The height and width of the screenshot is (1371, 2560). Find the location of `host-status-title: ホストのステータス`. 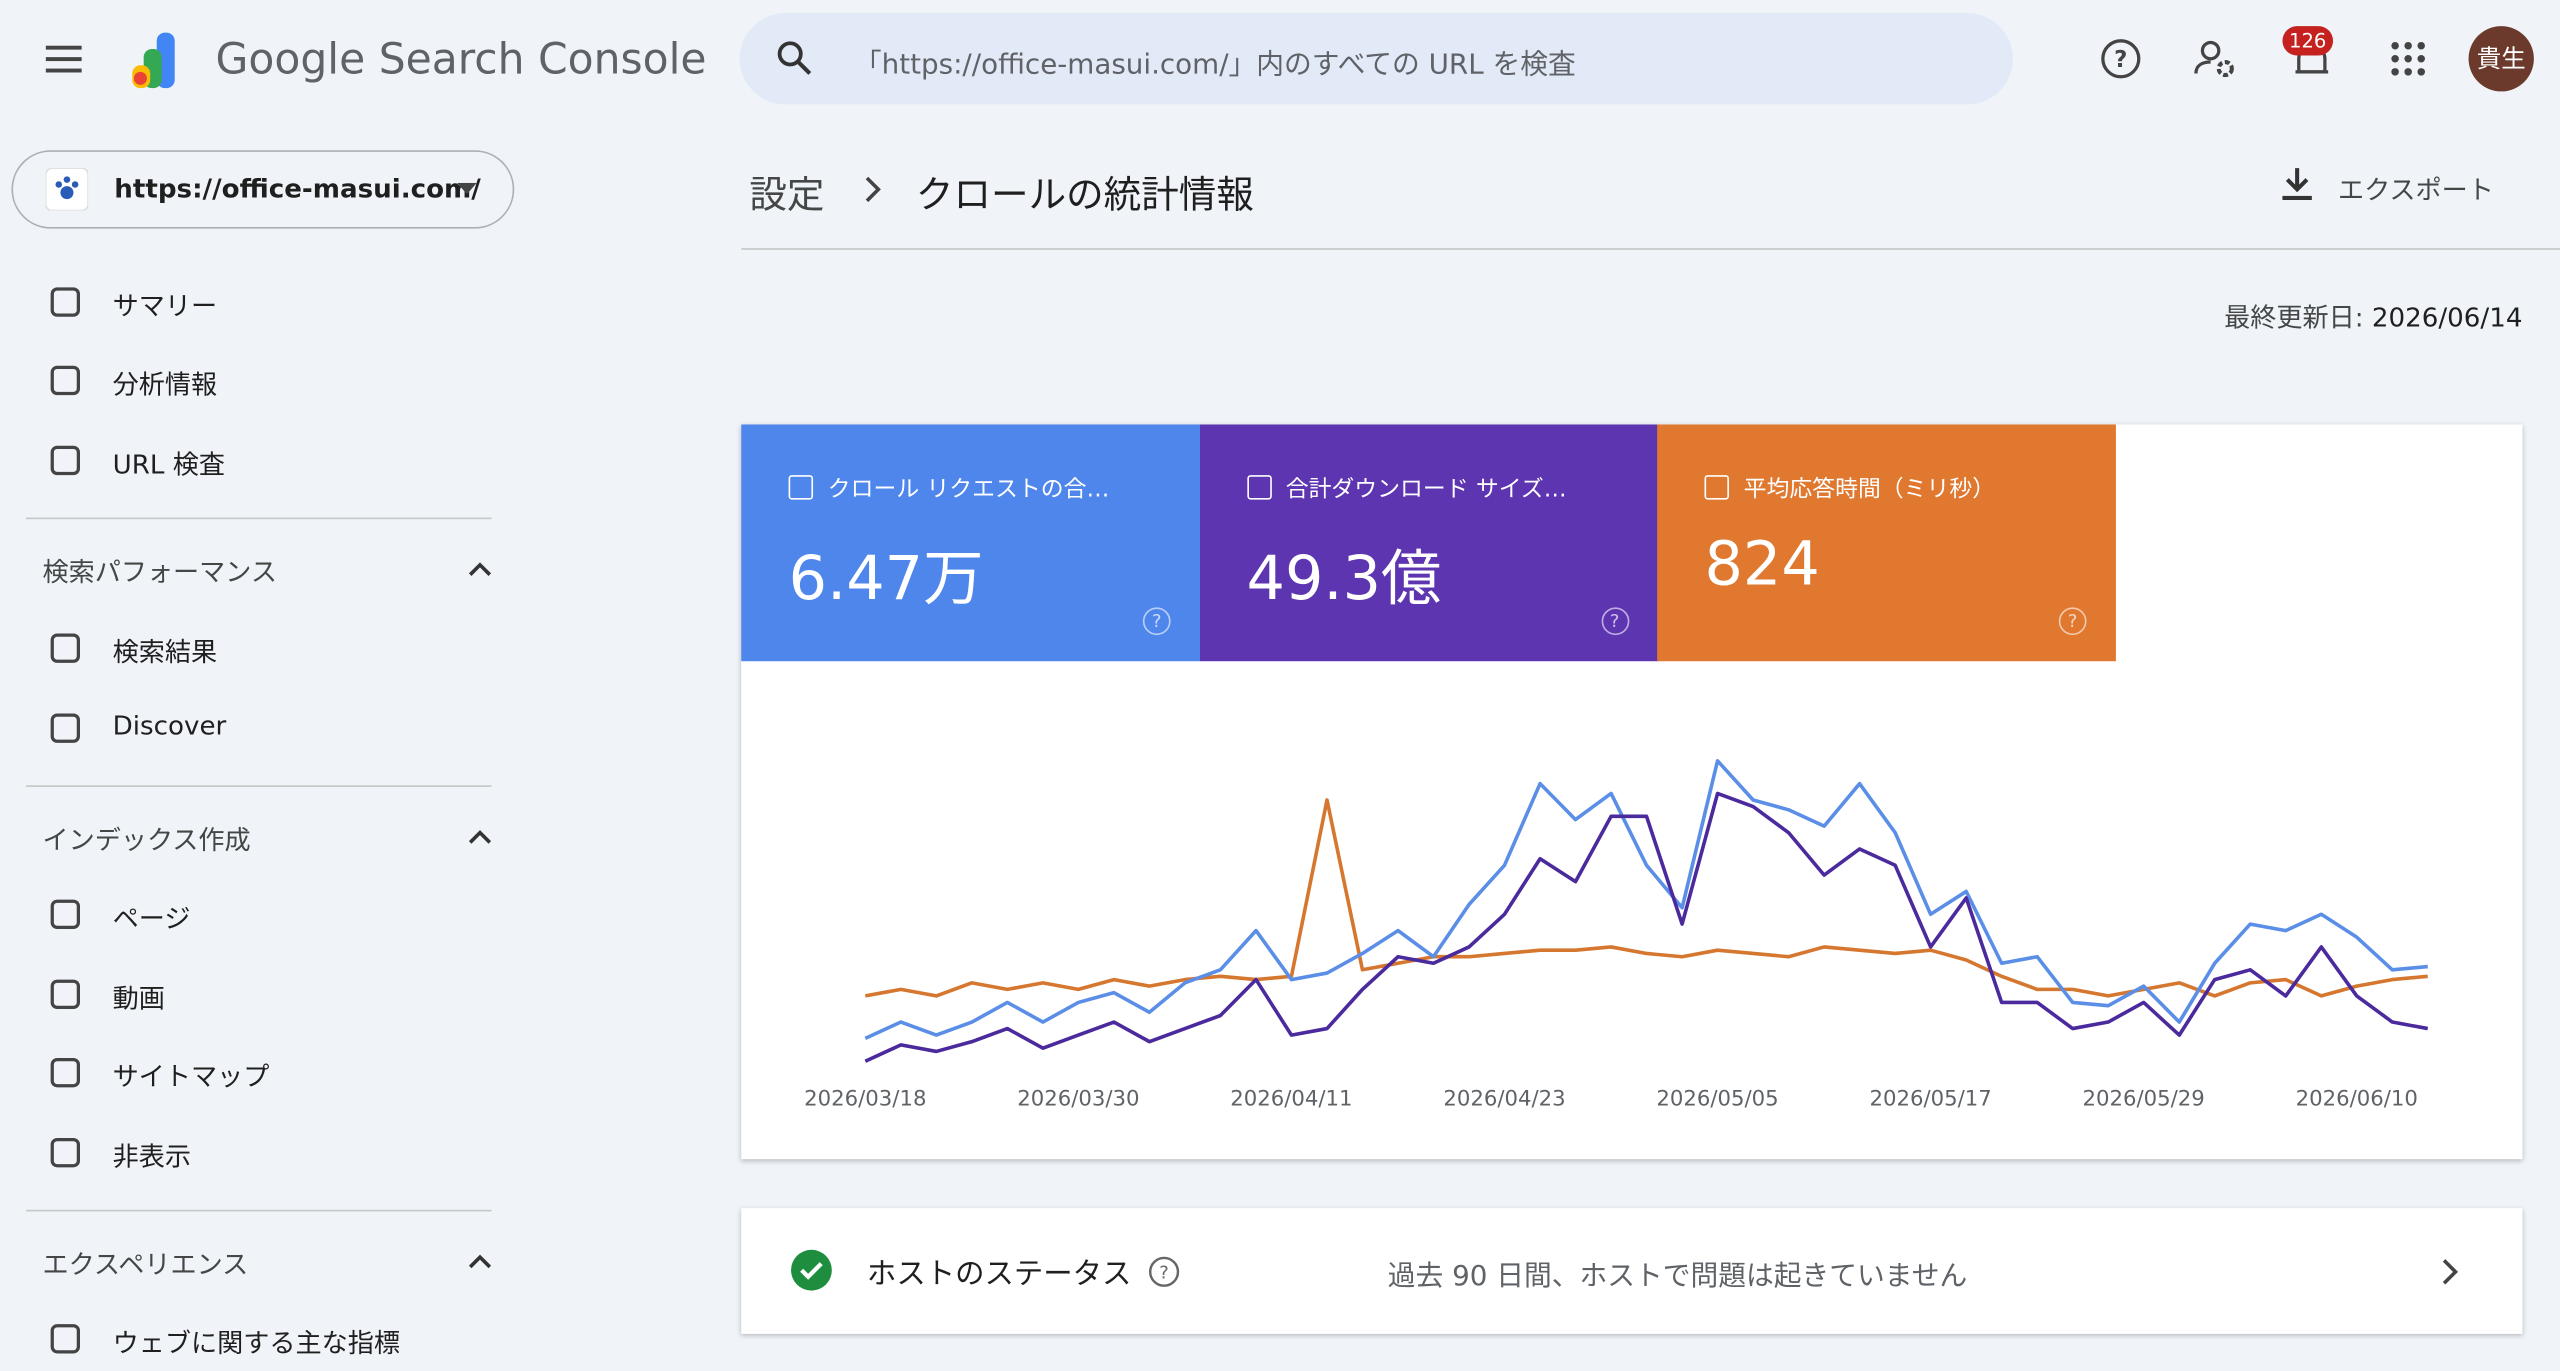

host-status-title: ホストのステータス is located at coordinates (999, 1274).